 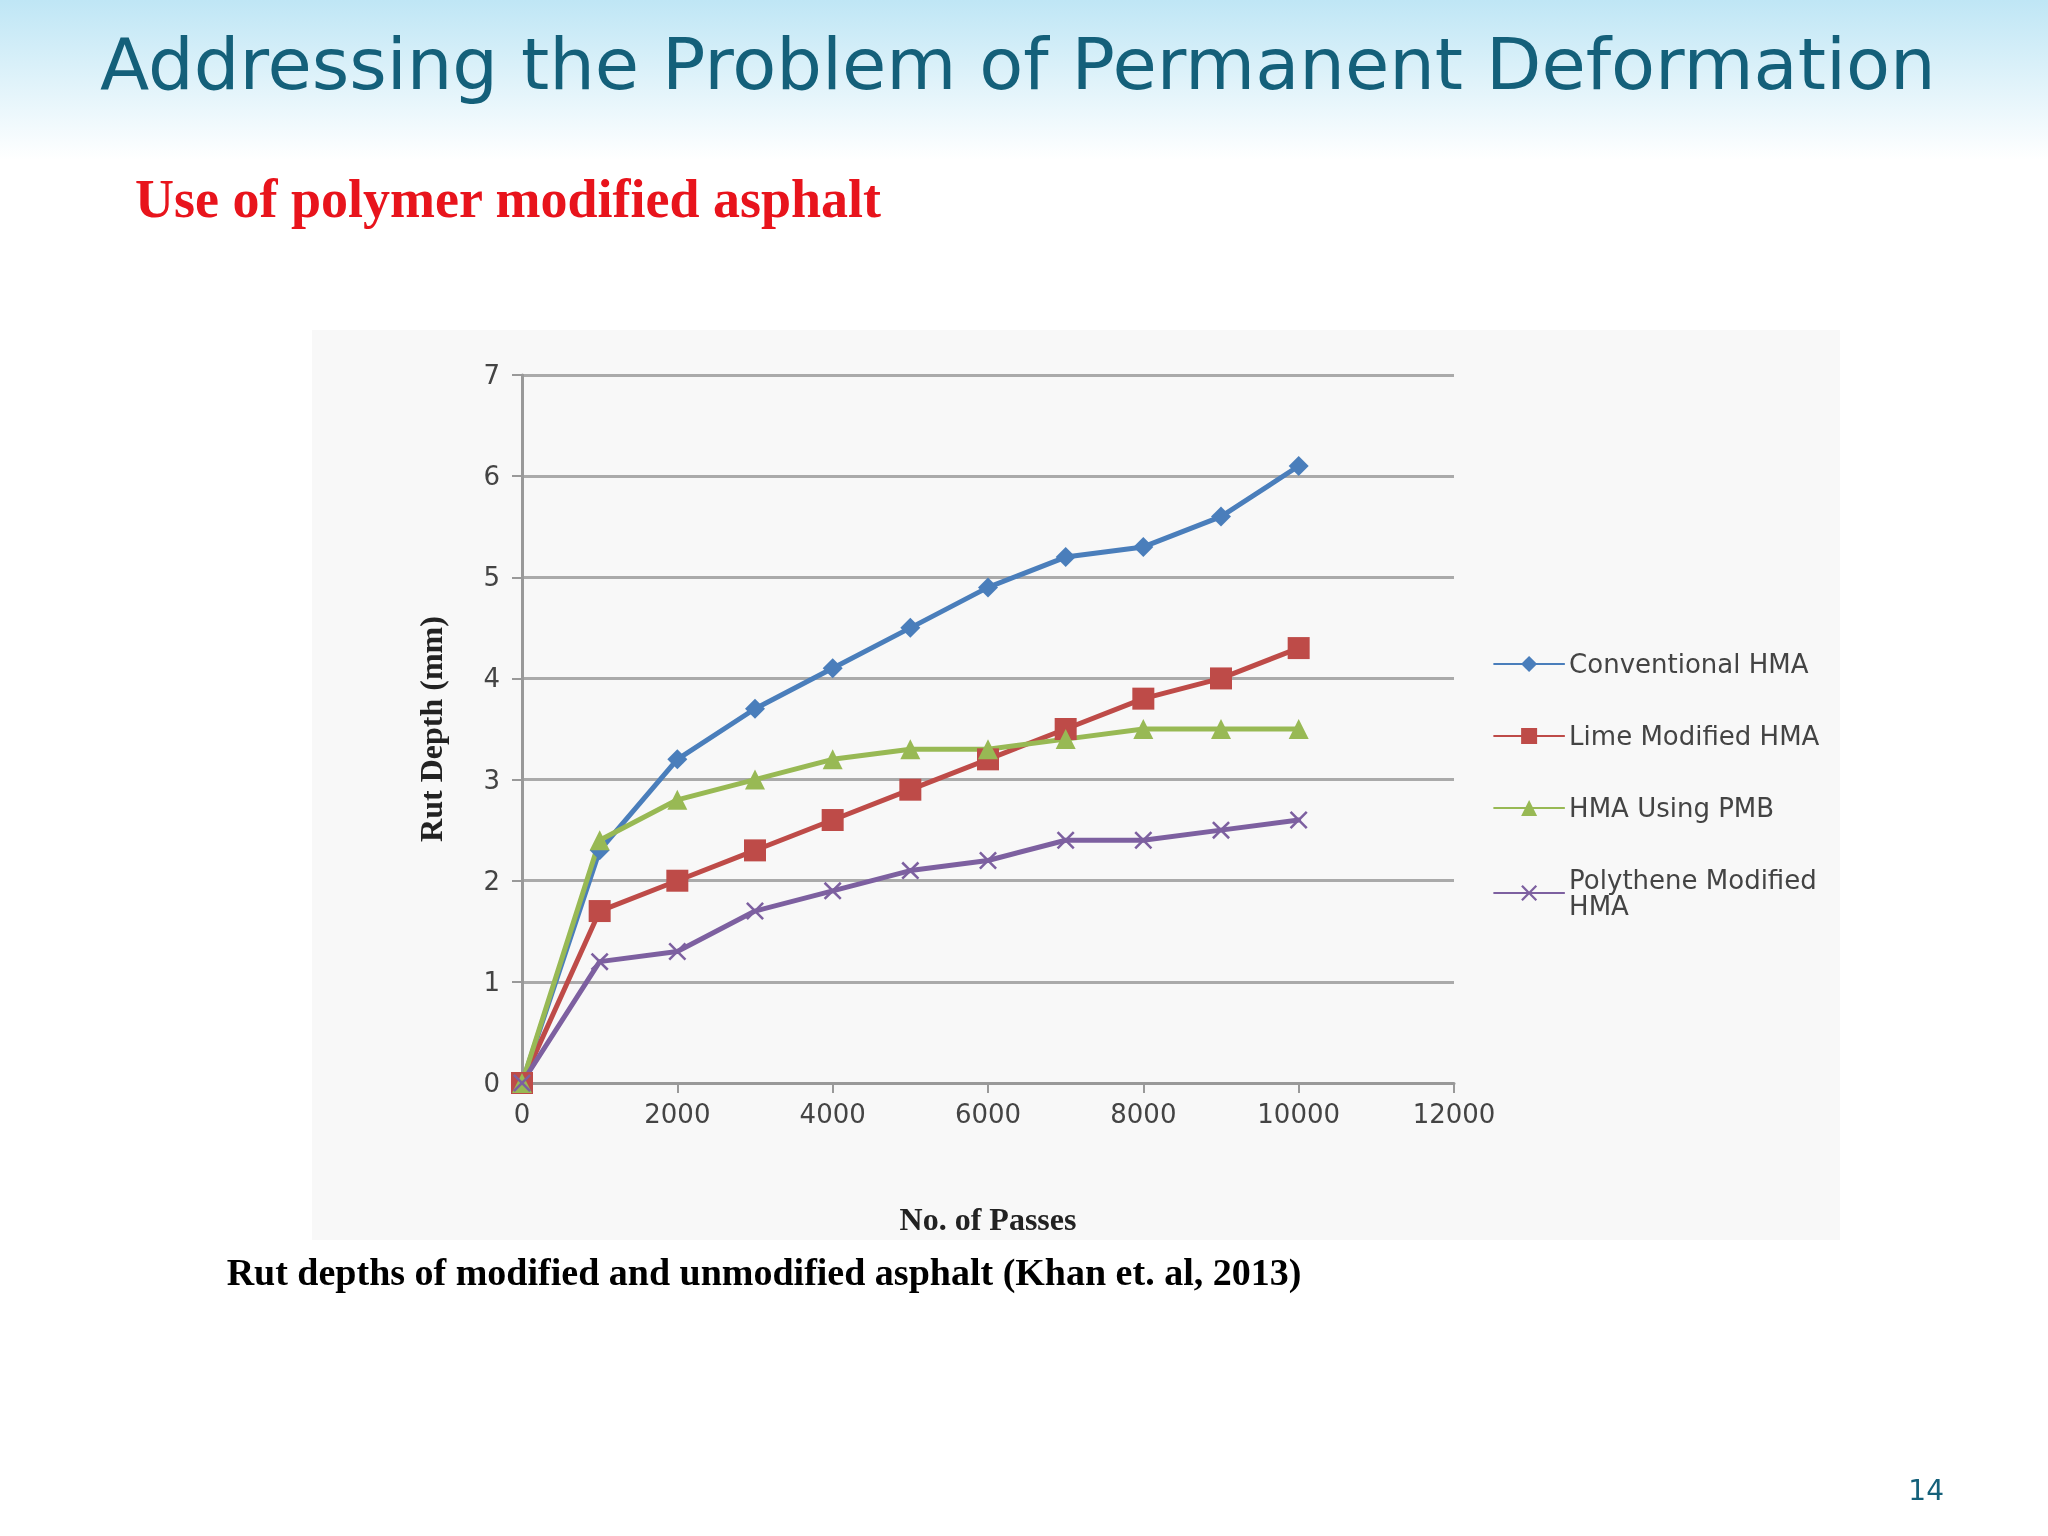 What do you see at coordinates (1299, 1114) in the screenshot?
I see `x-tick-label: 10000` at bounding box center [1299, 1114].